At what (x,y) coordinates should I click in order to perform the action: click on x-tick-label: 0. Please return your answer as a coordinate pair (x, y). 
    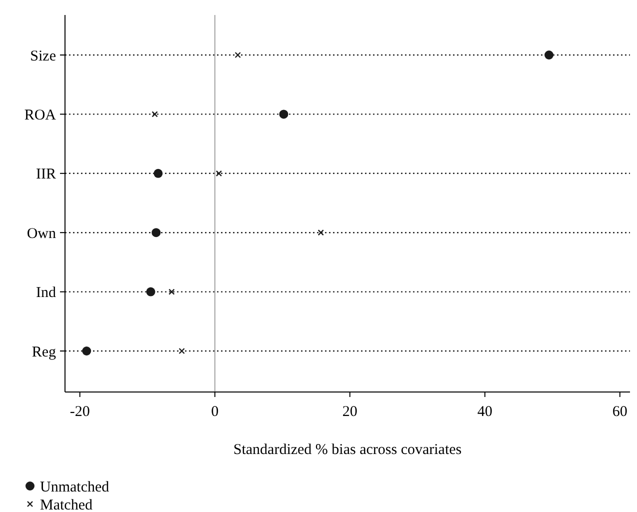
    Looking at the image, I should click on (215, 412).